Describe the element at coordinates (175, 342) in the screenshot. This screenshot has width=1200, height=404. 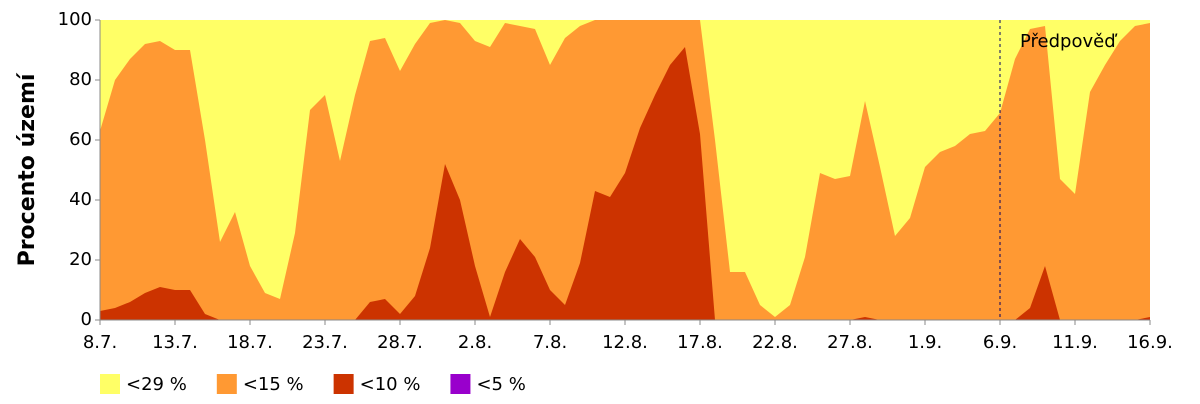
I see `x-tick-label: 13.7.` at that location.